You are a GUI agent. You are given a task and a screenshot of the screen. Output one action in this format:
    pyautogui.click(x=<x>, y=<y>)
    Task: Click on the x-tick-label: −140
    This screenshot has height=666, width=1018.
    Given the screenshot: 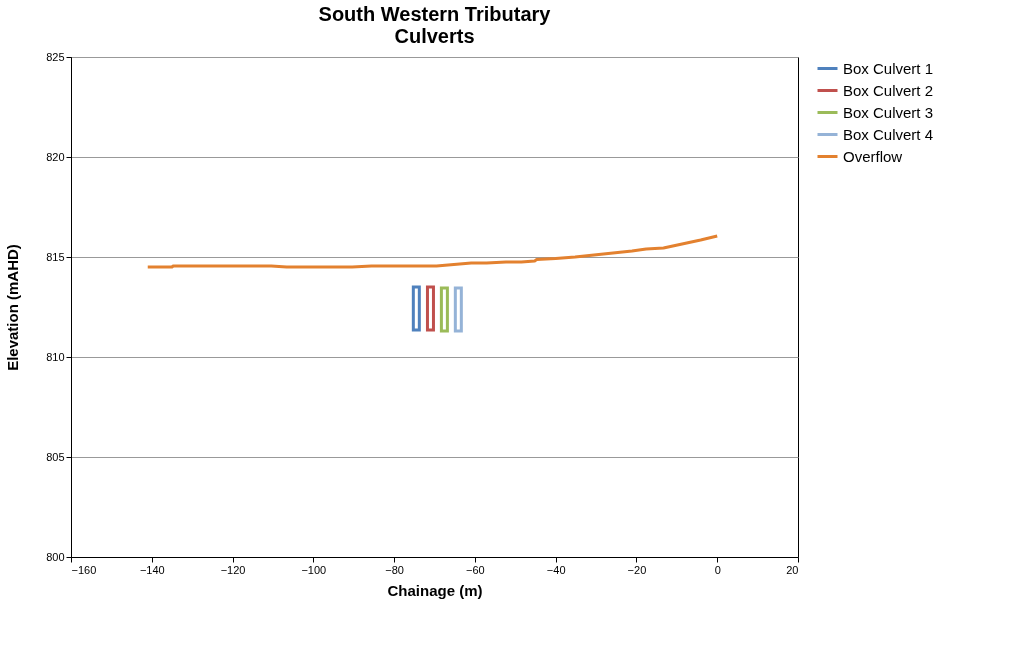 What is the action you would take?
    pyautogui.click(x=152, y=569)
    